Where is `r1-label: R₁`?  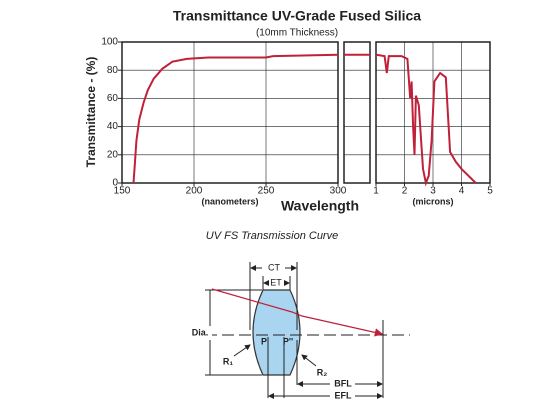 r1-label: R₁ is located at coordinates (228, 361).